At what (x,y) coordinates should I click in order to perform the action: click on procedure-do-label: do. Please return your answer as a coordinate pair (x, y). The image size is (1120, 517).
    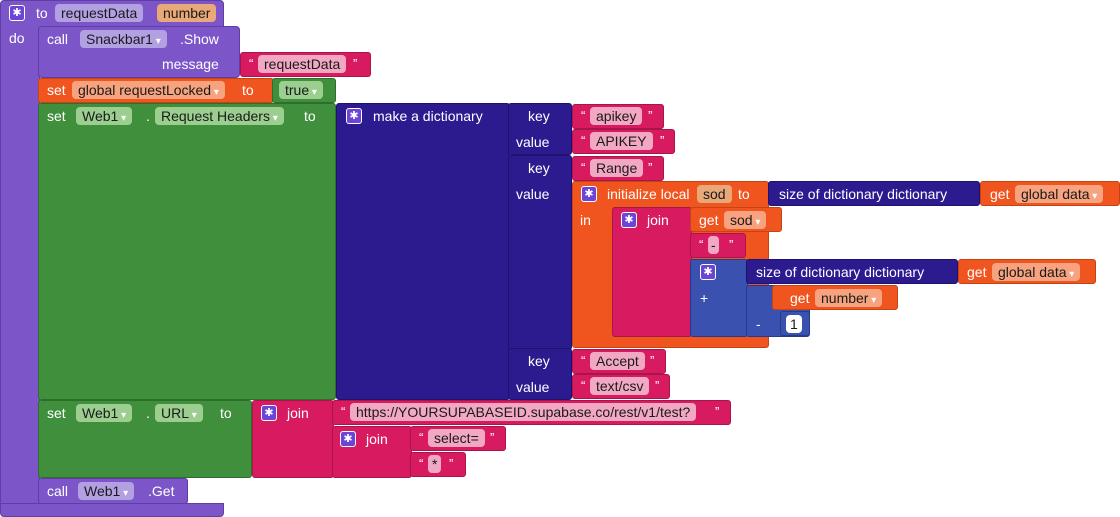
    Looking at the image, I should click on (17, 38).